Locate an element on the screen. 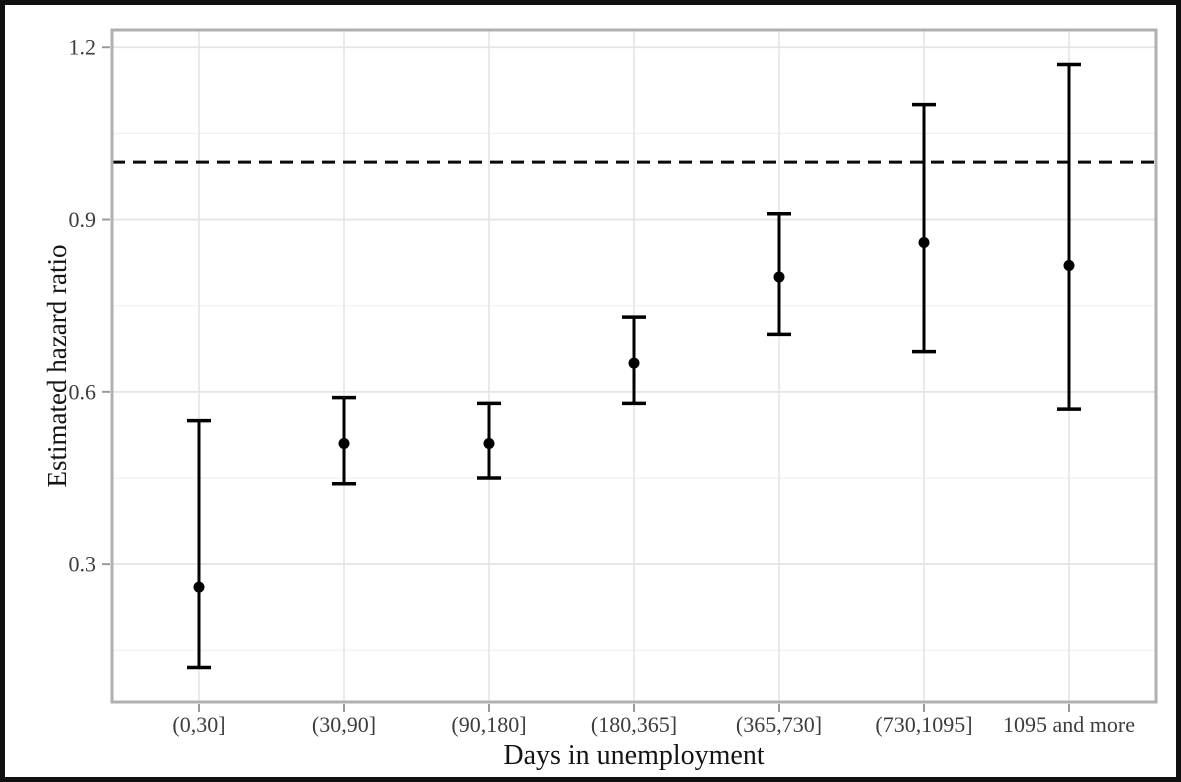 Image resolution: width=1181 pixels, height=782 pixels. x-tick-label: (0,30] is located at coordinates (198, 724).